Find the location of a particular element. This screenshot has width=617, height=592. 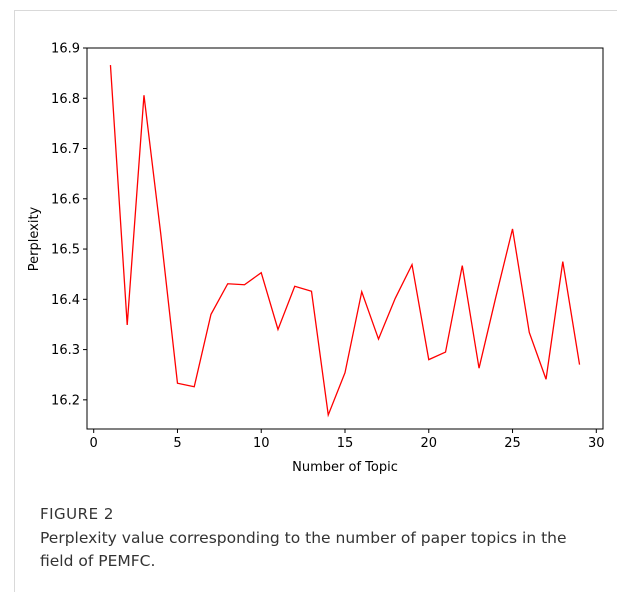

frame-top-border is located at coordinates (315, 10).